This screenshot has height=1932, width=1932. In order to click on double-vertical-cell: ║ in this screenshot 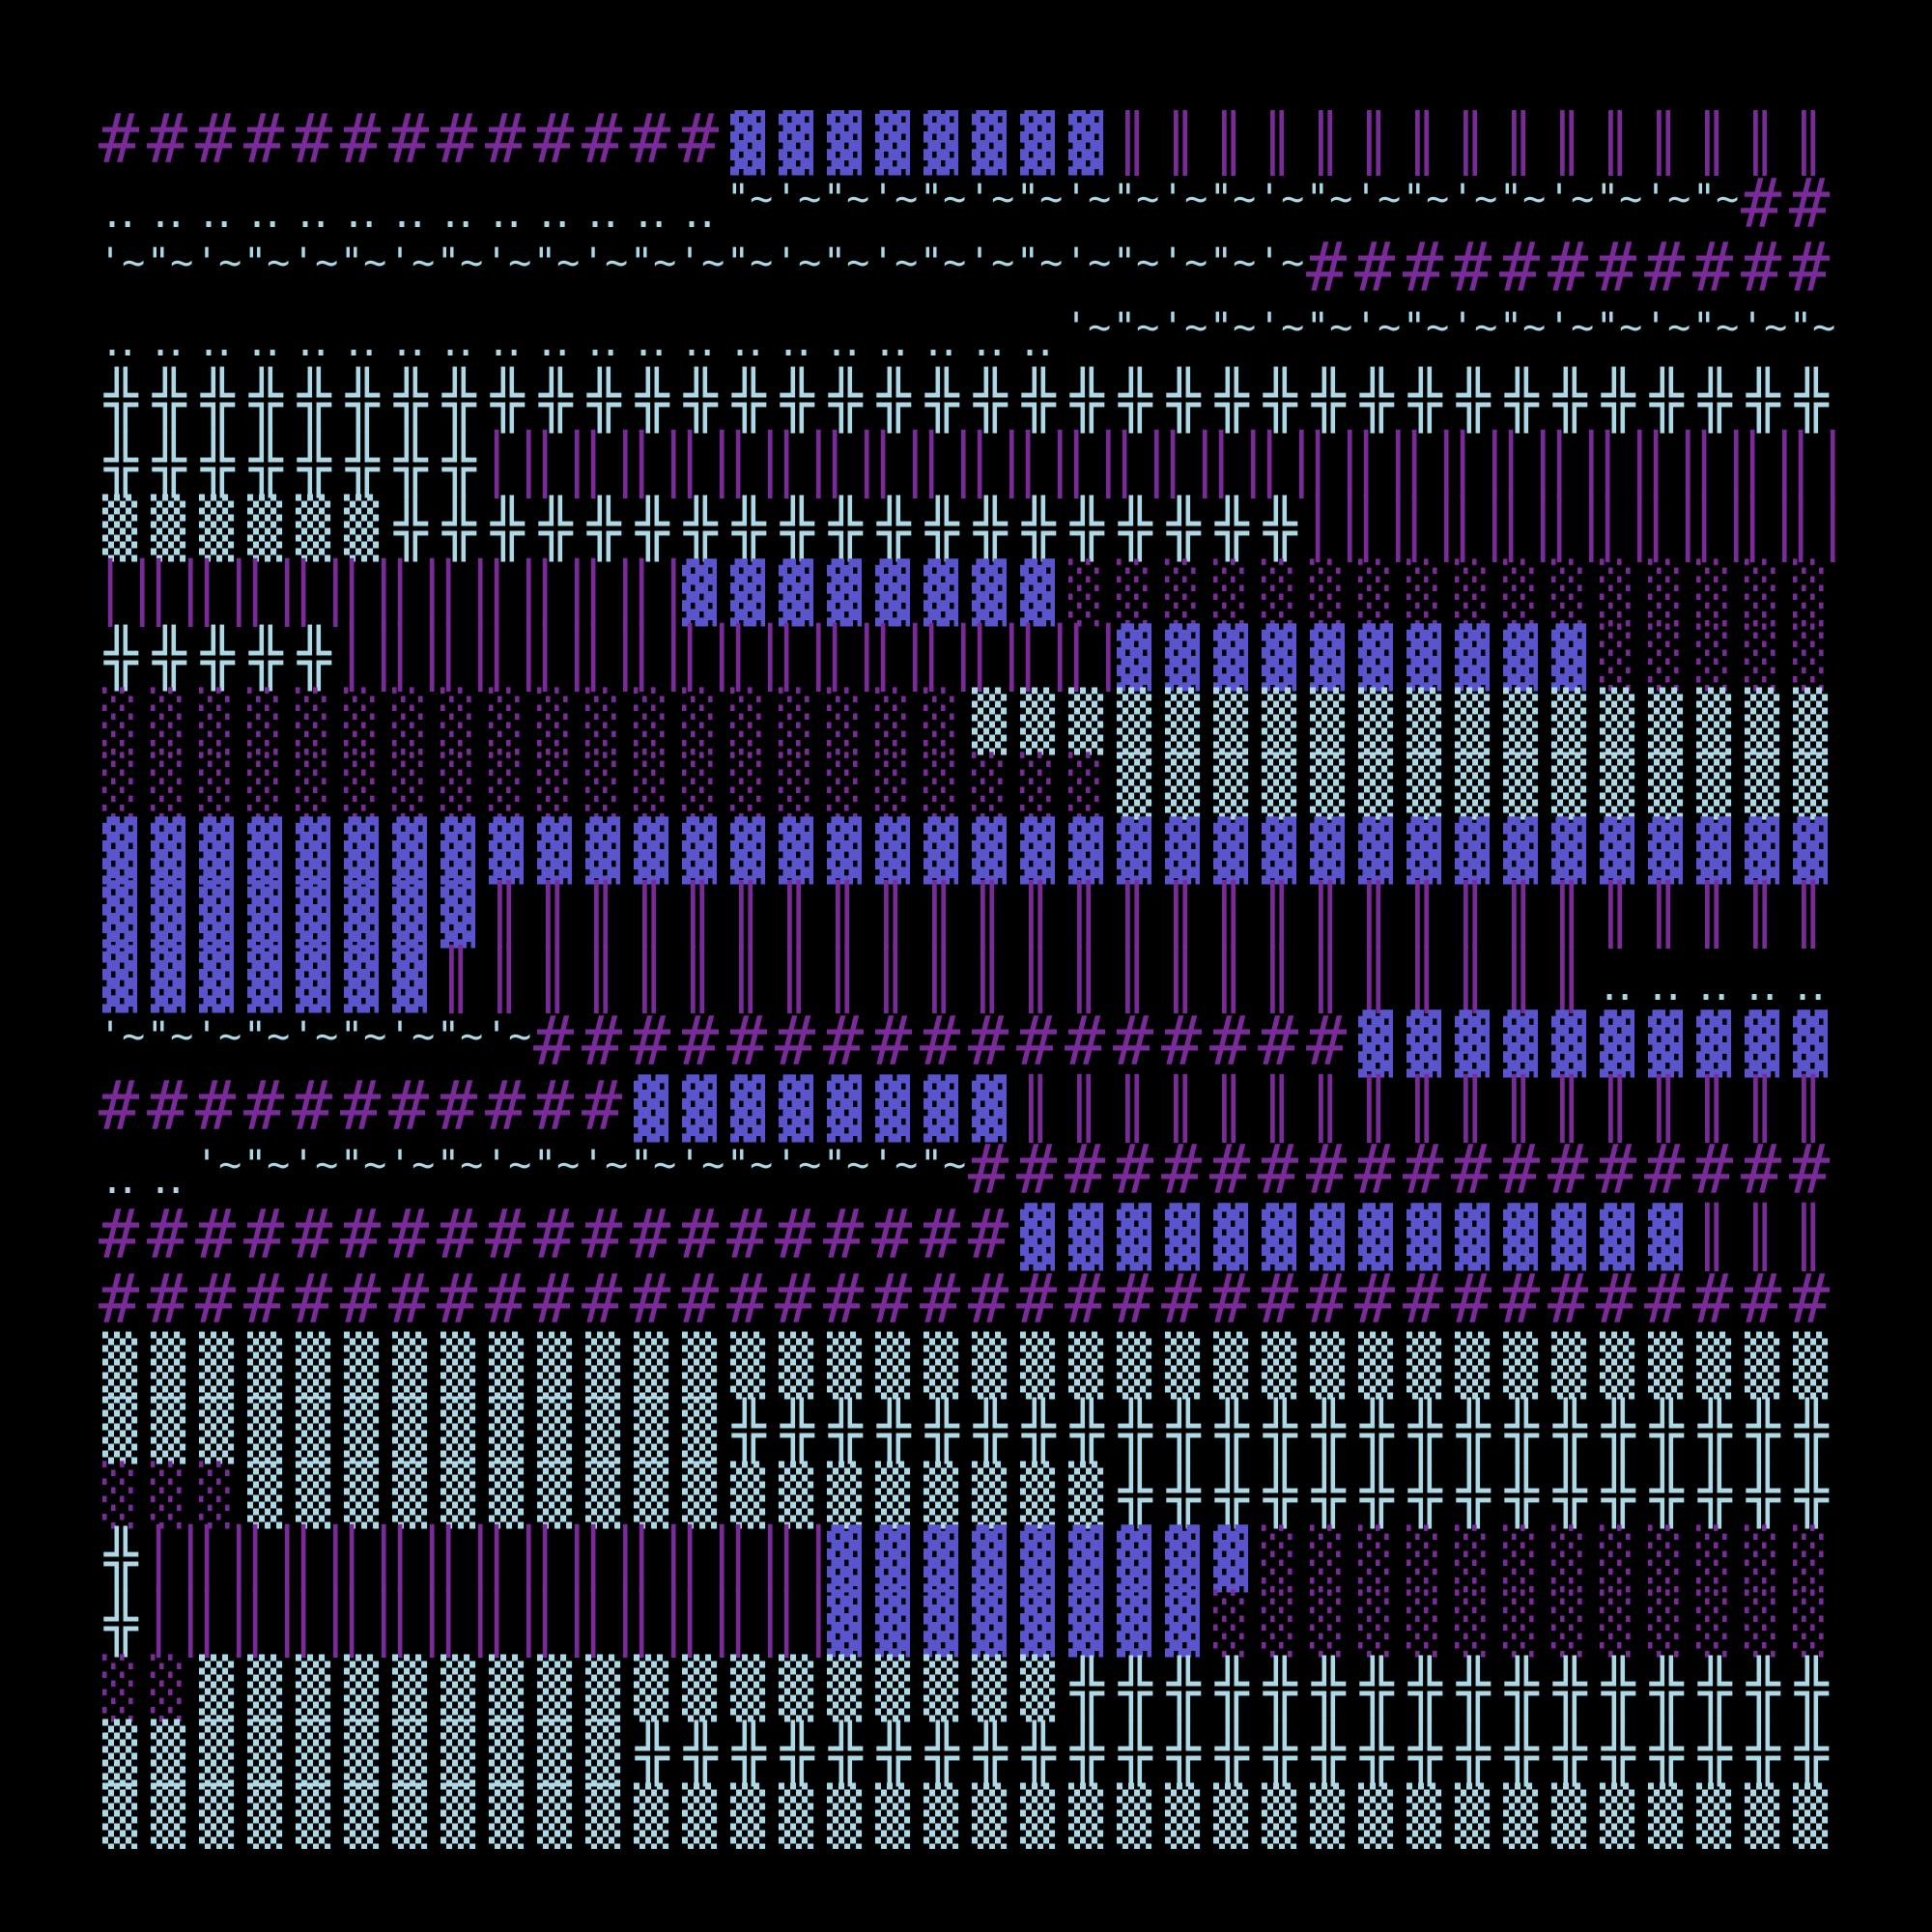, I will do `click(895, 980)`.